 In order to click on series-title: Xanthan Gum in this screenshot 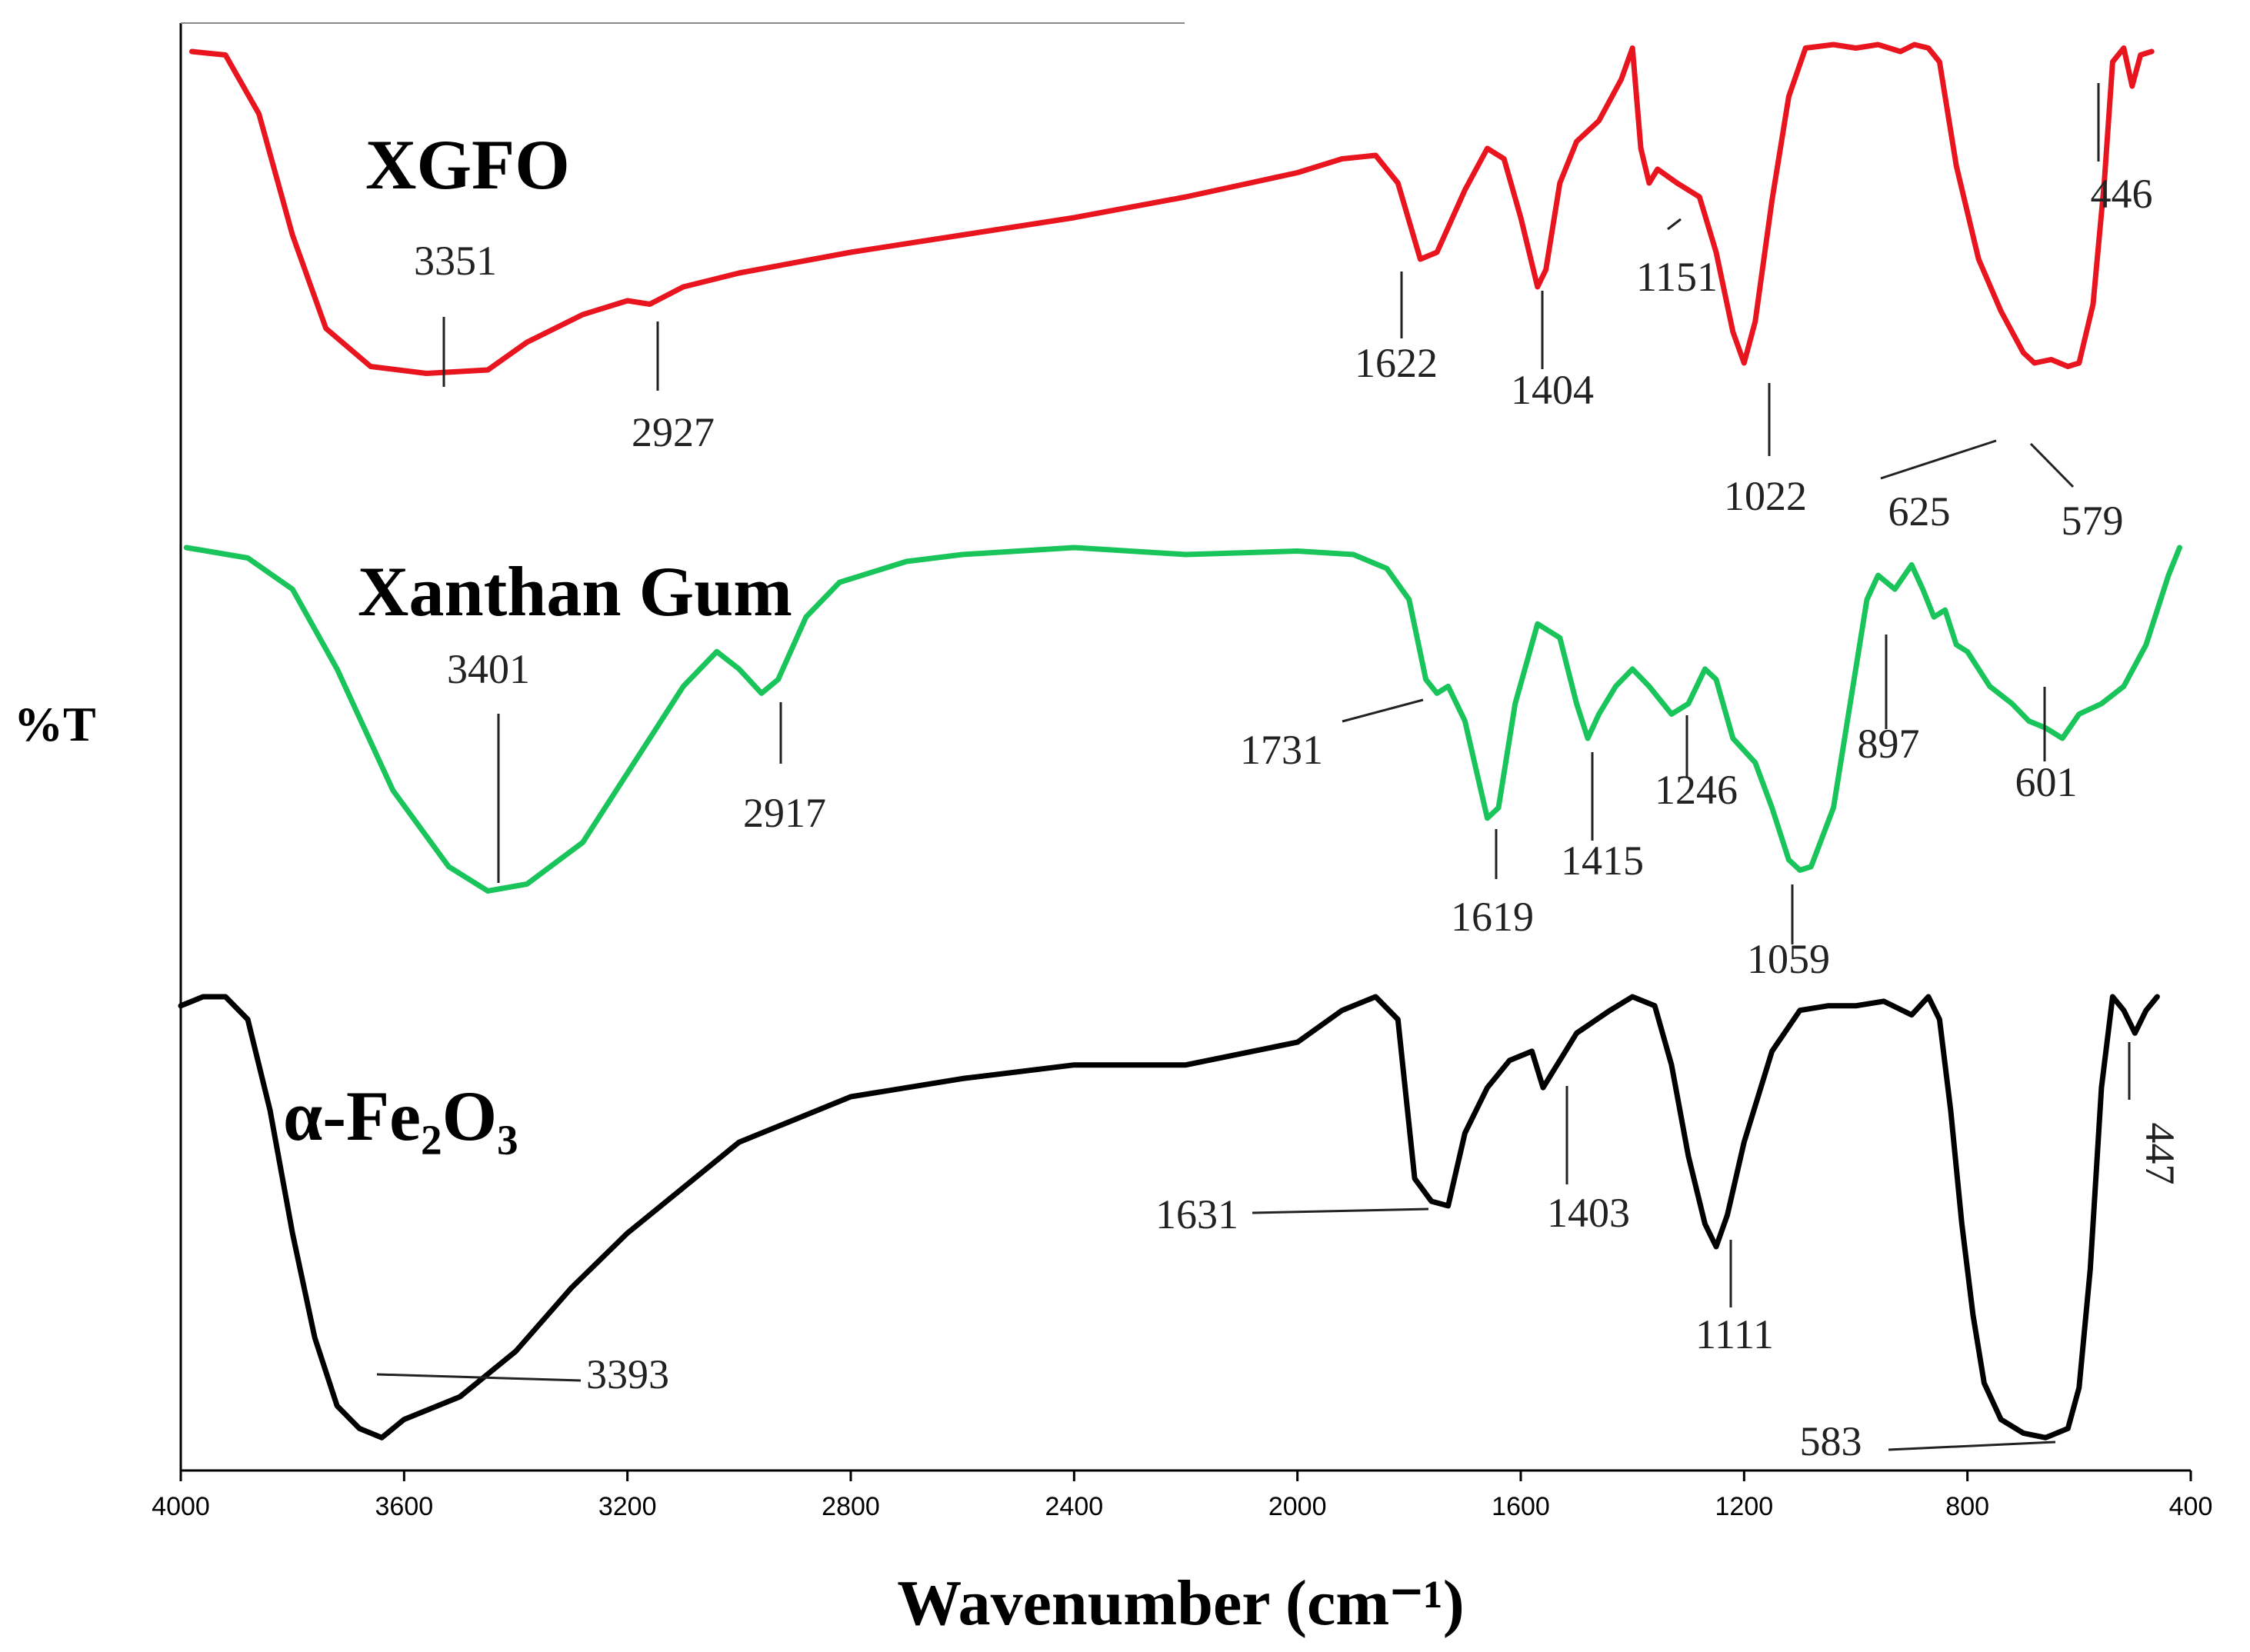, I will do `click(575, 591)`.